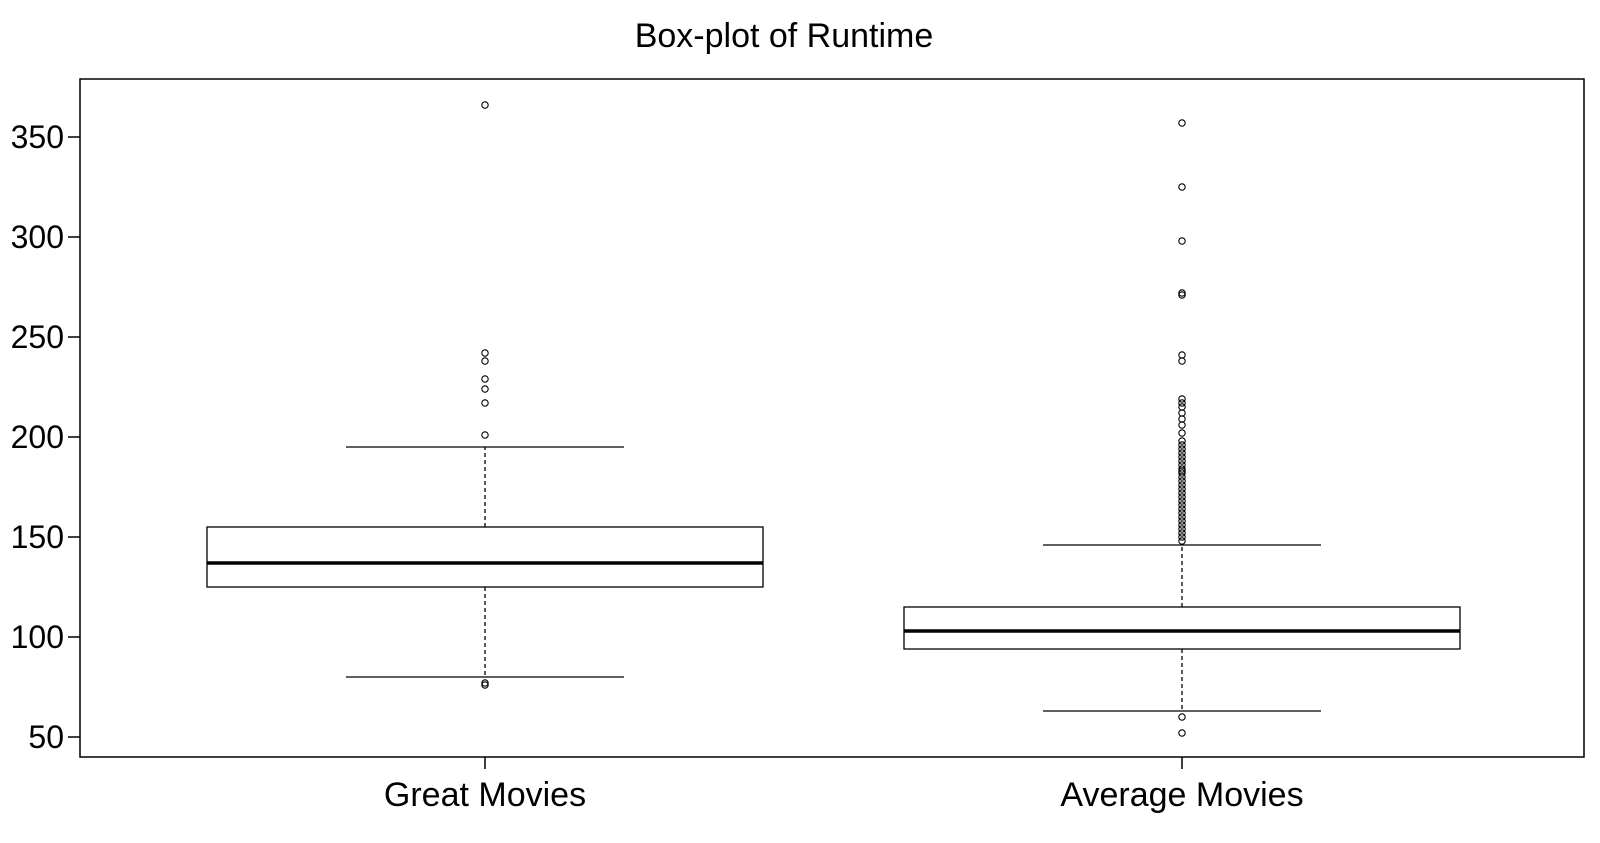 The width and height of the screenshot is (1600, 843). What do you see at coordinates (485, 795) in the screenshot?
I see `x-category-label: Great Movies` at bounding box center [485, 795].